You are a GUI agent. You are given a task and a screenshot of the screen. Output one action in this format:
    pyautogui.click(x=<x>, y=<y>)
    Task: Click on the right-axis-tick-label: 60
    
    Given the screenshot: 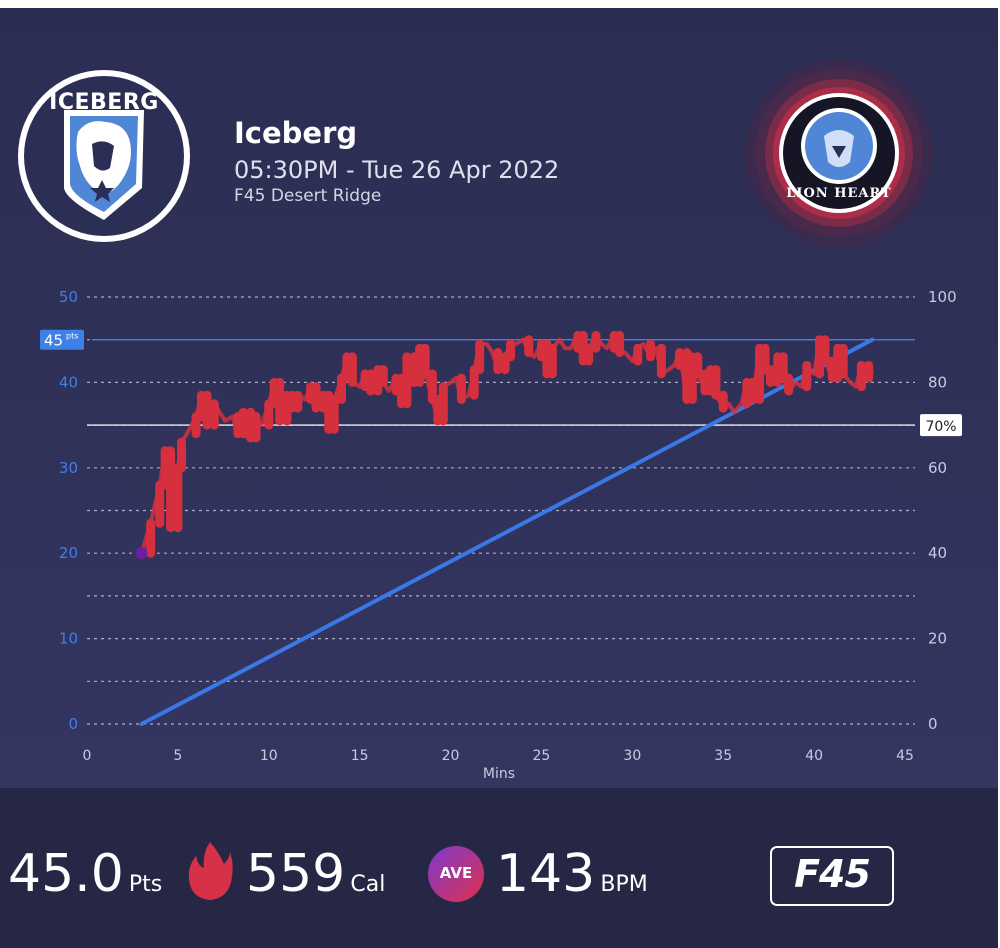 What is the action you would take?
    pyautogui.click(x=937, y=468)
    